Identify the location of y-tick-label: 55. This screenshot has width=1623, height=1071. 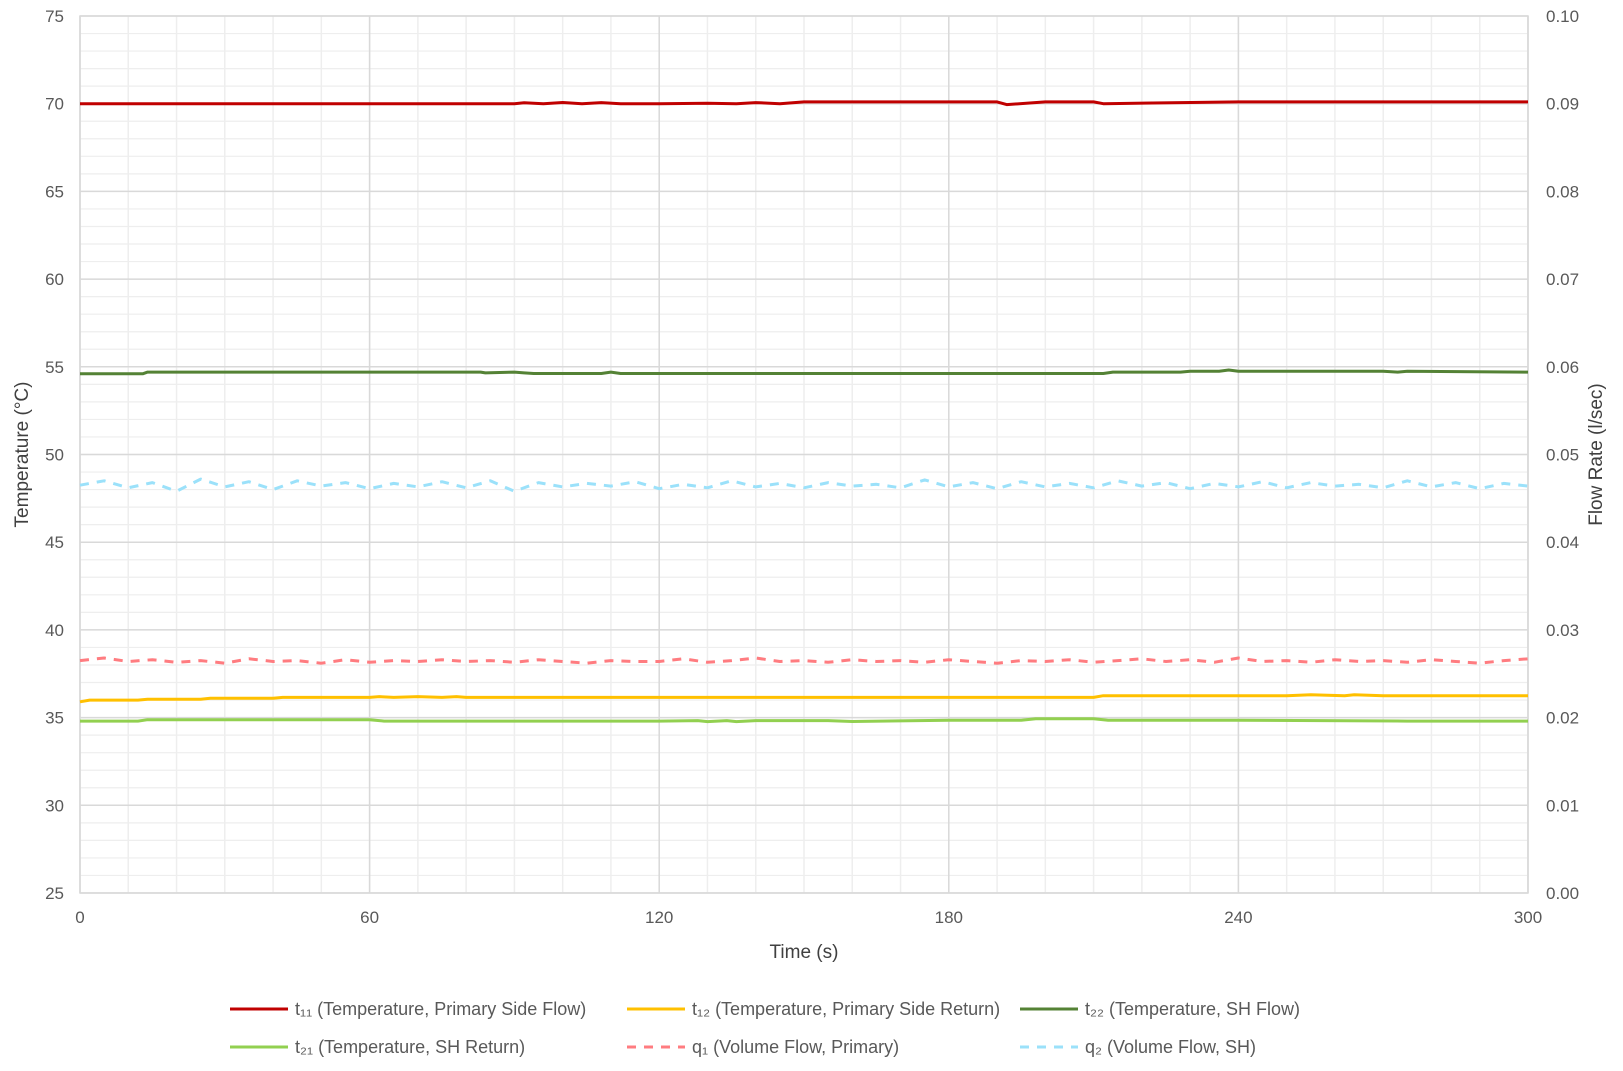
(54, 367).